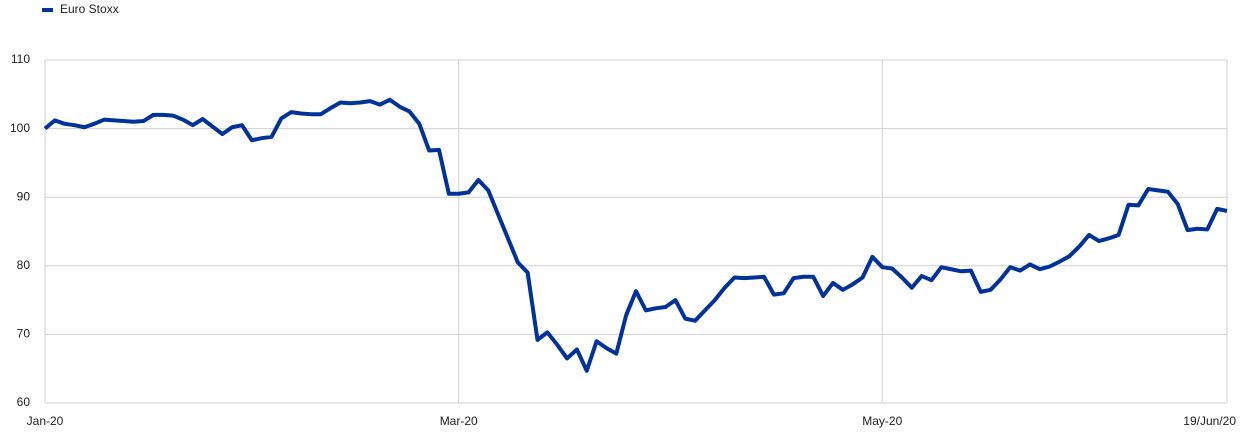 The width and height of the screenshot is (1240, 435). Describe the element at coordinates (882, 421) in the screenshot. I see `x-tick-label: May-20` at that location.